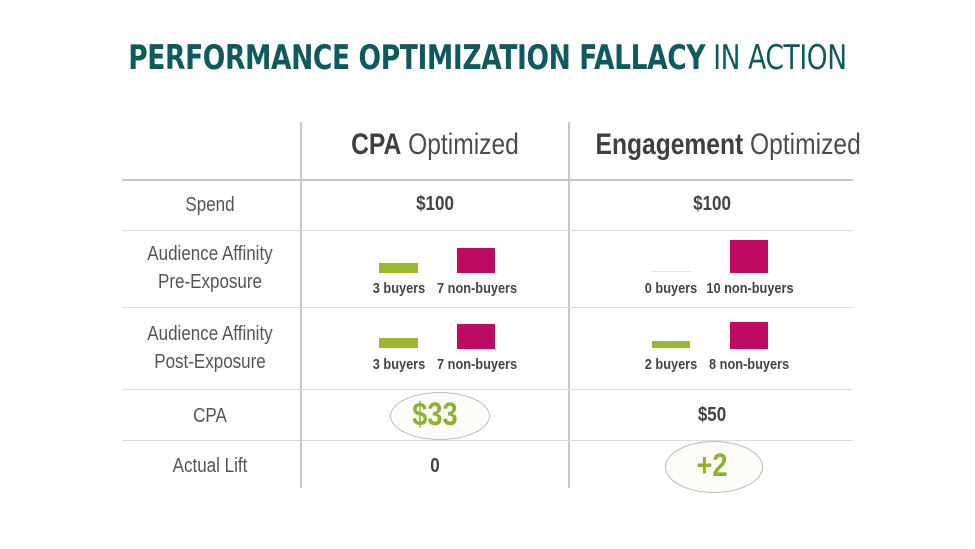 This screenshot has width=975, height=549. I want to click on row-label-spend: Spend, so click(210, 205).